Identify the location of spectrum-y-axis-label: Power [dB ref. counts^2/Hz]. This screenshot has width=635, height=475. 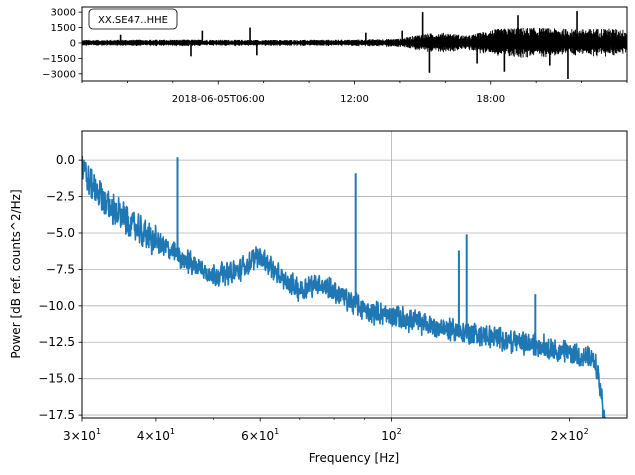
(16, 273).